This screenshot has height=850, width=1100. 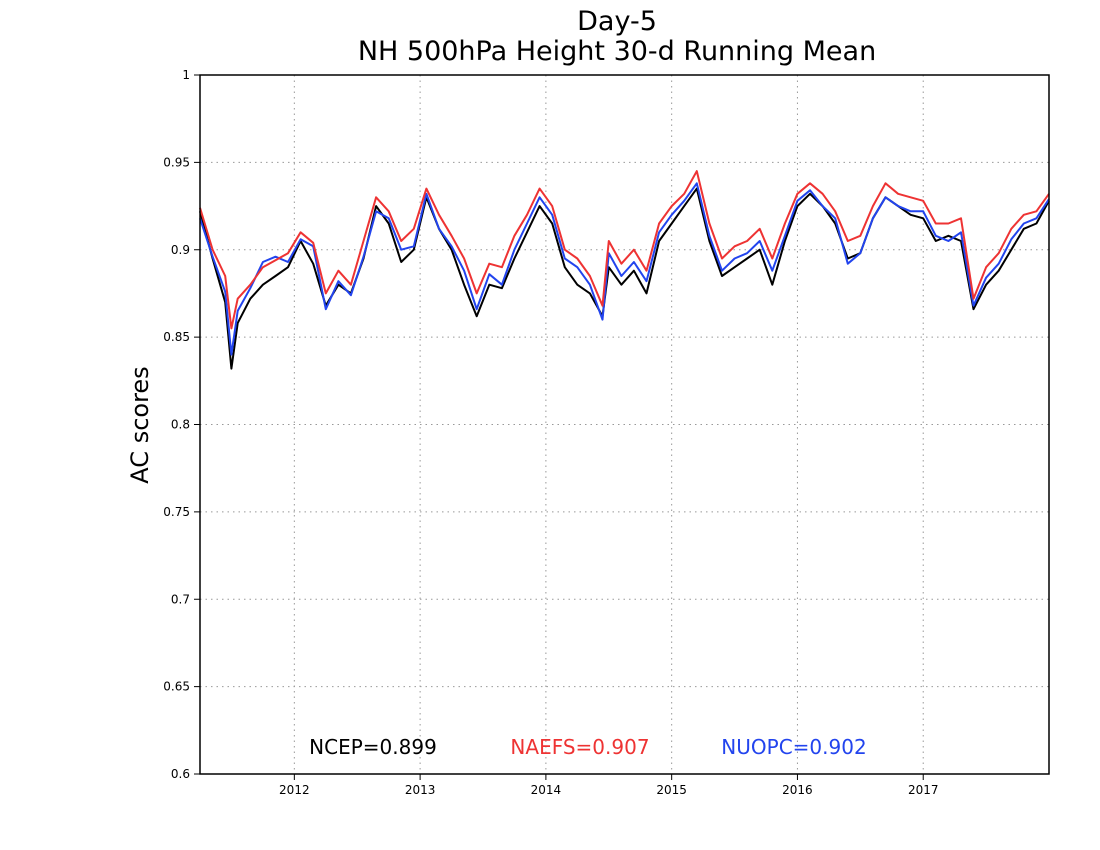 What do you see at coordinates (797, 790) in the screenshot?
I see `x-tick-label: 2016` at bounding box center [797, 790].